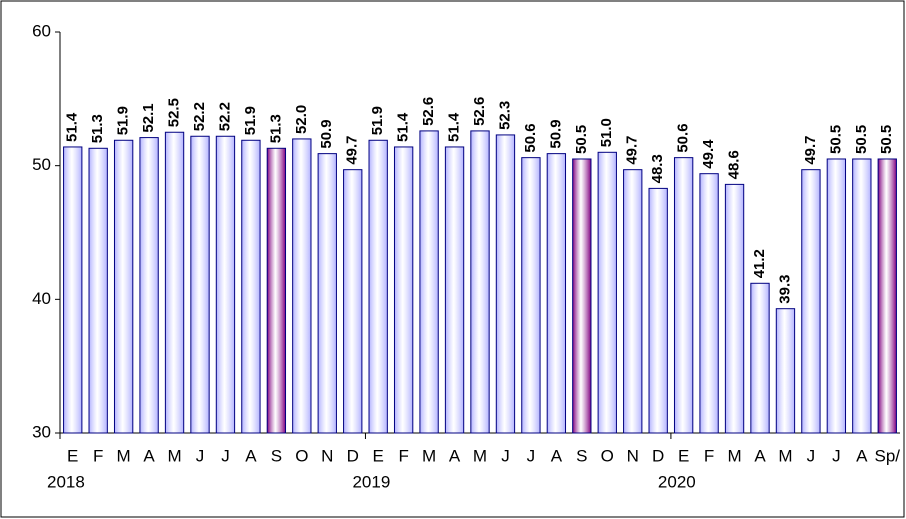  Describe the element at coordinates (41, 431) in the screenshot. I see `y-tick-label: 30` at that location.